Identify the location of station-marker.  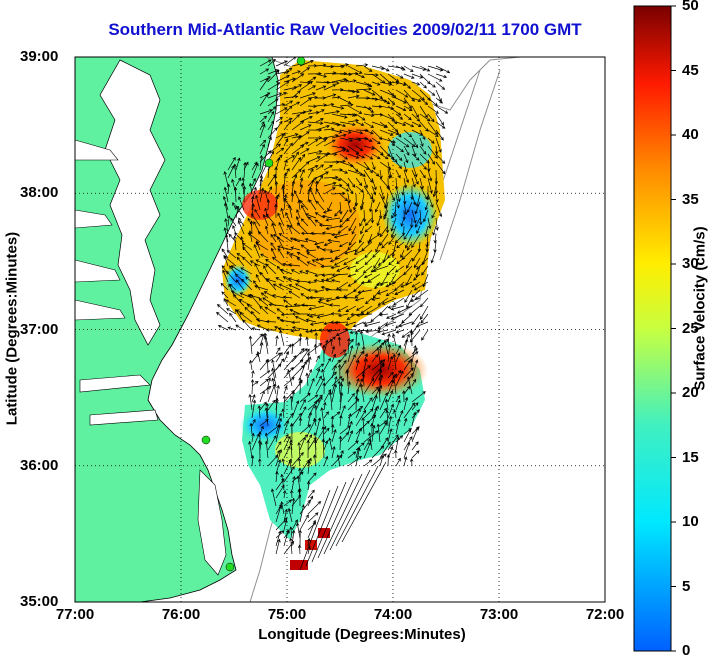
(230, 567).